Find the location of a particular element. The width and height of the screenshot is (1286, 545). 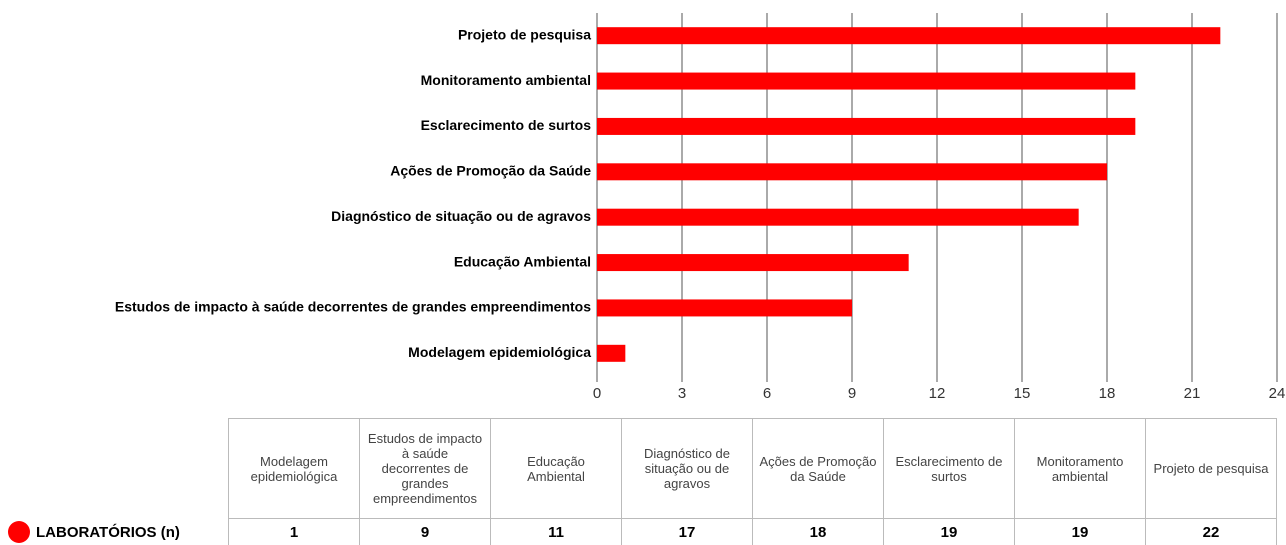

table-value: 18 is located at coordinates (818, 531).